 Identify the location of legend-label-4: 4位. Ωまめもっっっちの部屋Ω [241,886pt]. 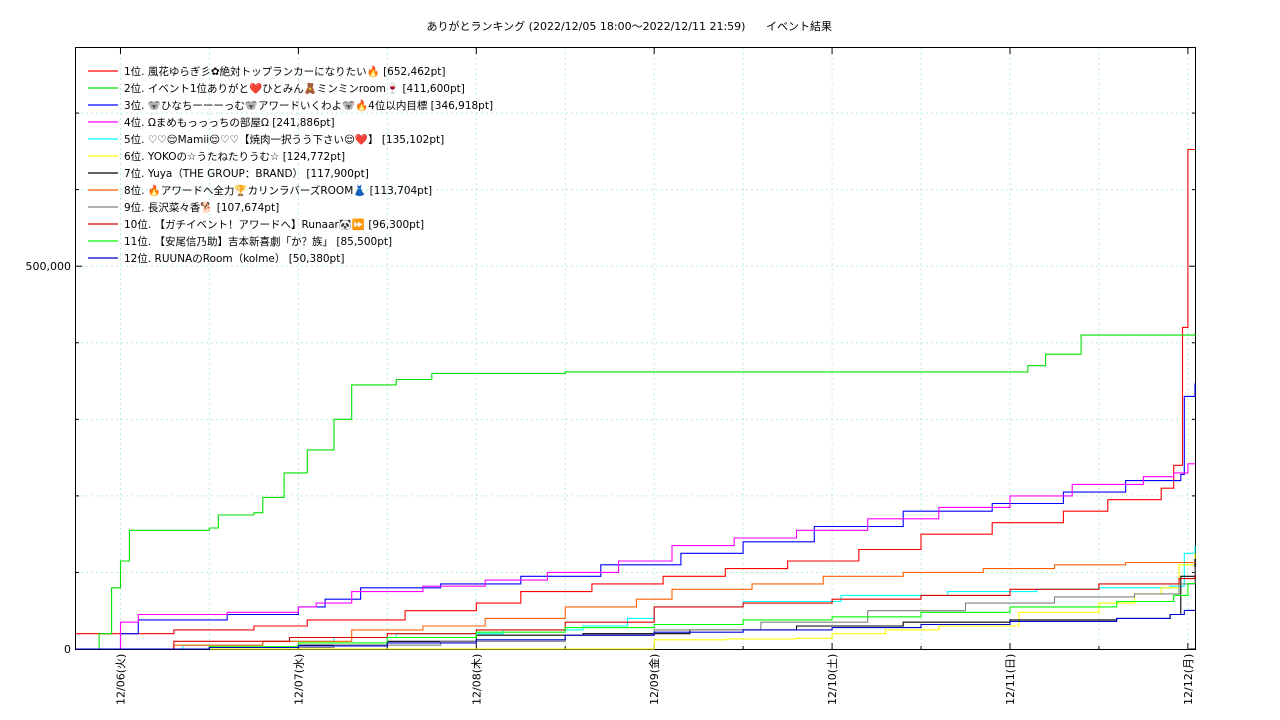
(229, 122).